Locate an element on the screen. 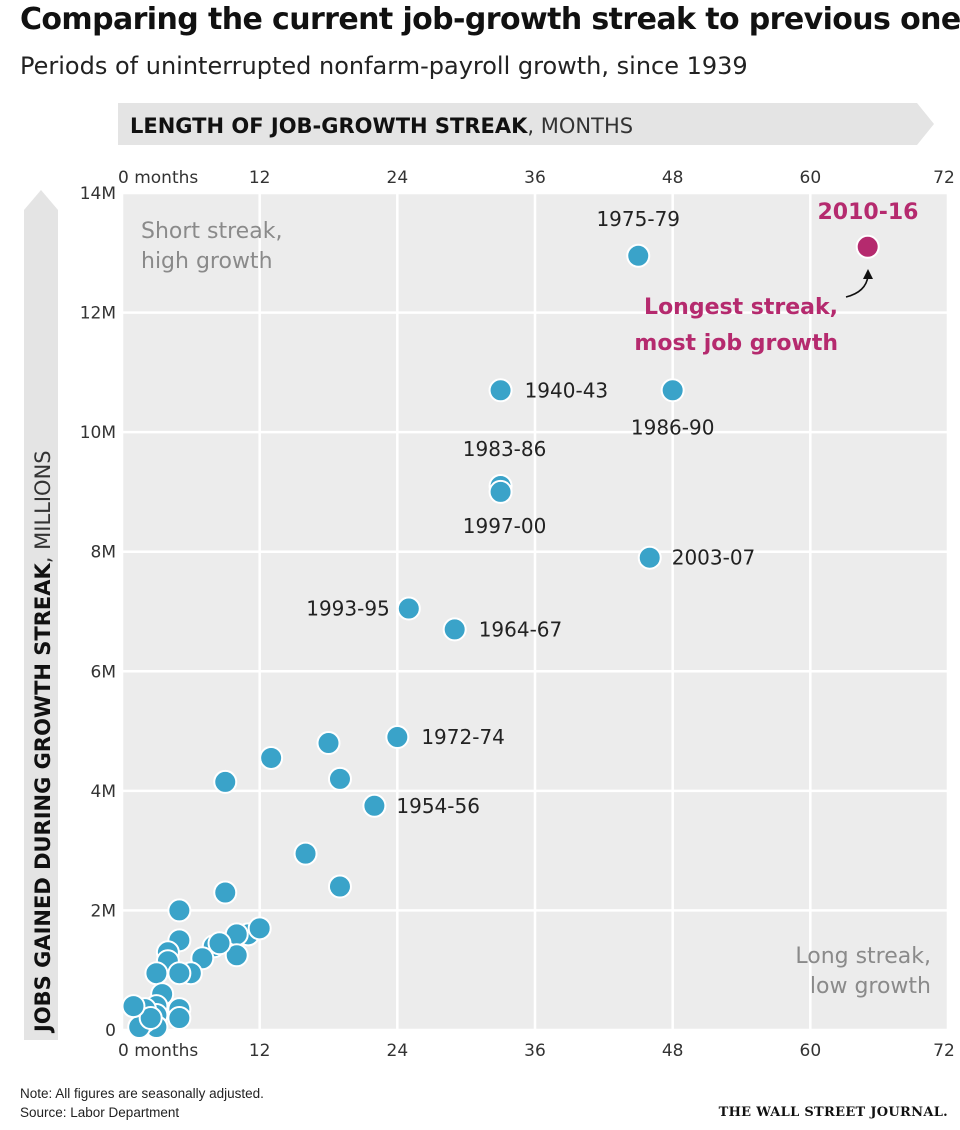 The image size is (960, 1130). highlight-label: 2010-16 is located at coordinates (868, 212).